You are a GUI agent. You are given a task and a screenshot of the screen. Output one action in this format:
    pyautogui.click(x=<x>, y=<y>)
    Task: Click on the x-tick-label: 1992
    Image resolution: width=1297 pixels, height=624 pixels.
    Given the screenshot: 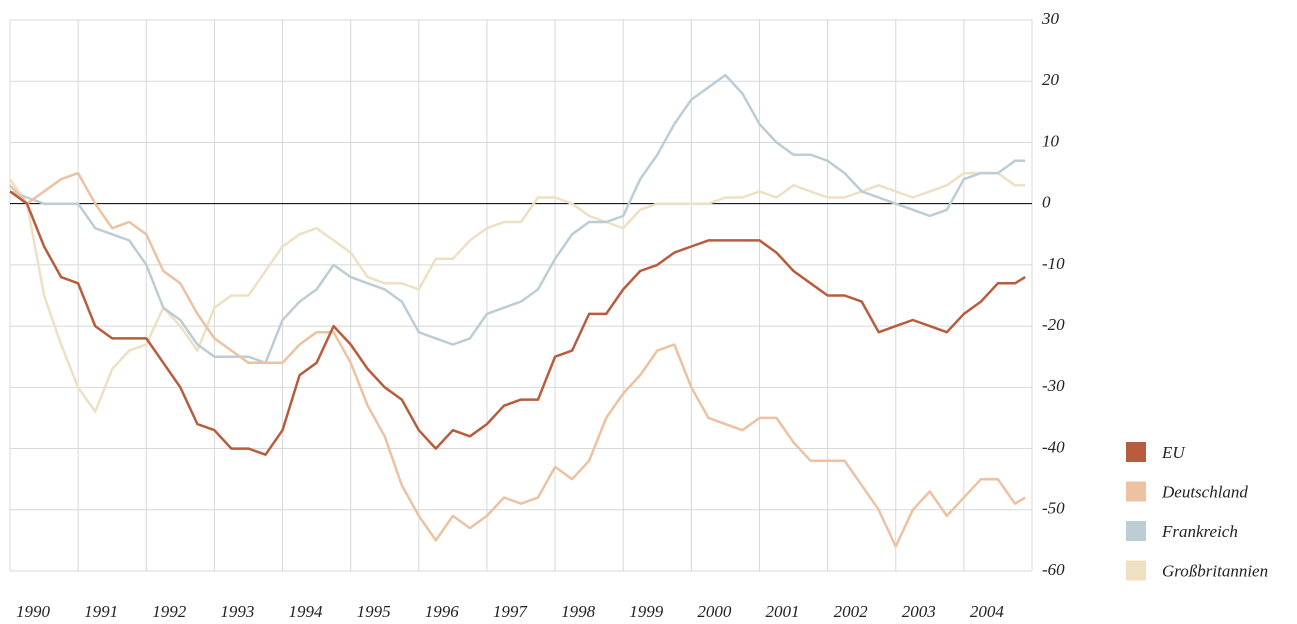 What is the action you would take?
    pyautogui.click(x=169, y=611)
    